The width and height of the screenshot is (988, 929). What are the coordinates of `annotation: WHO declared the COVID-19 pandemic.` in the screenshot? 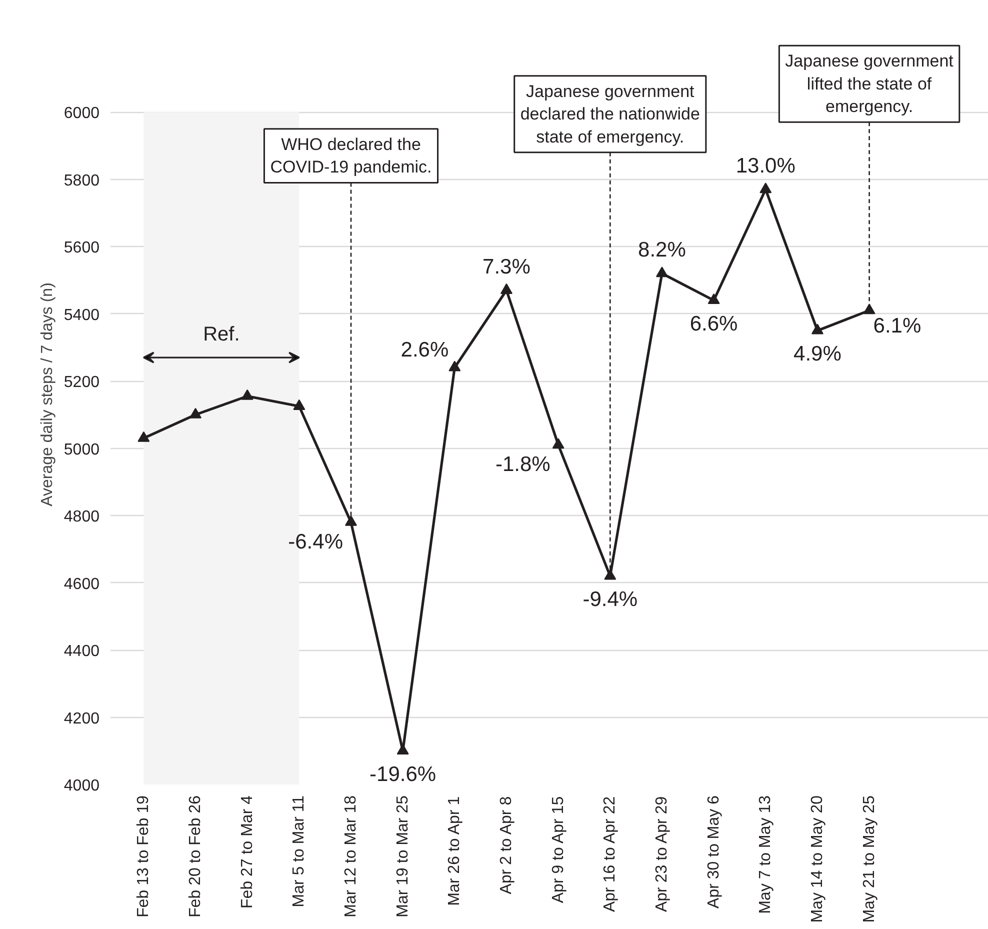 It's located at (351, 155).